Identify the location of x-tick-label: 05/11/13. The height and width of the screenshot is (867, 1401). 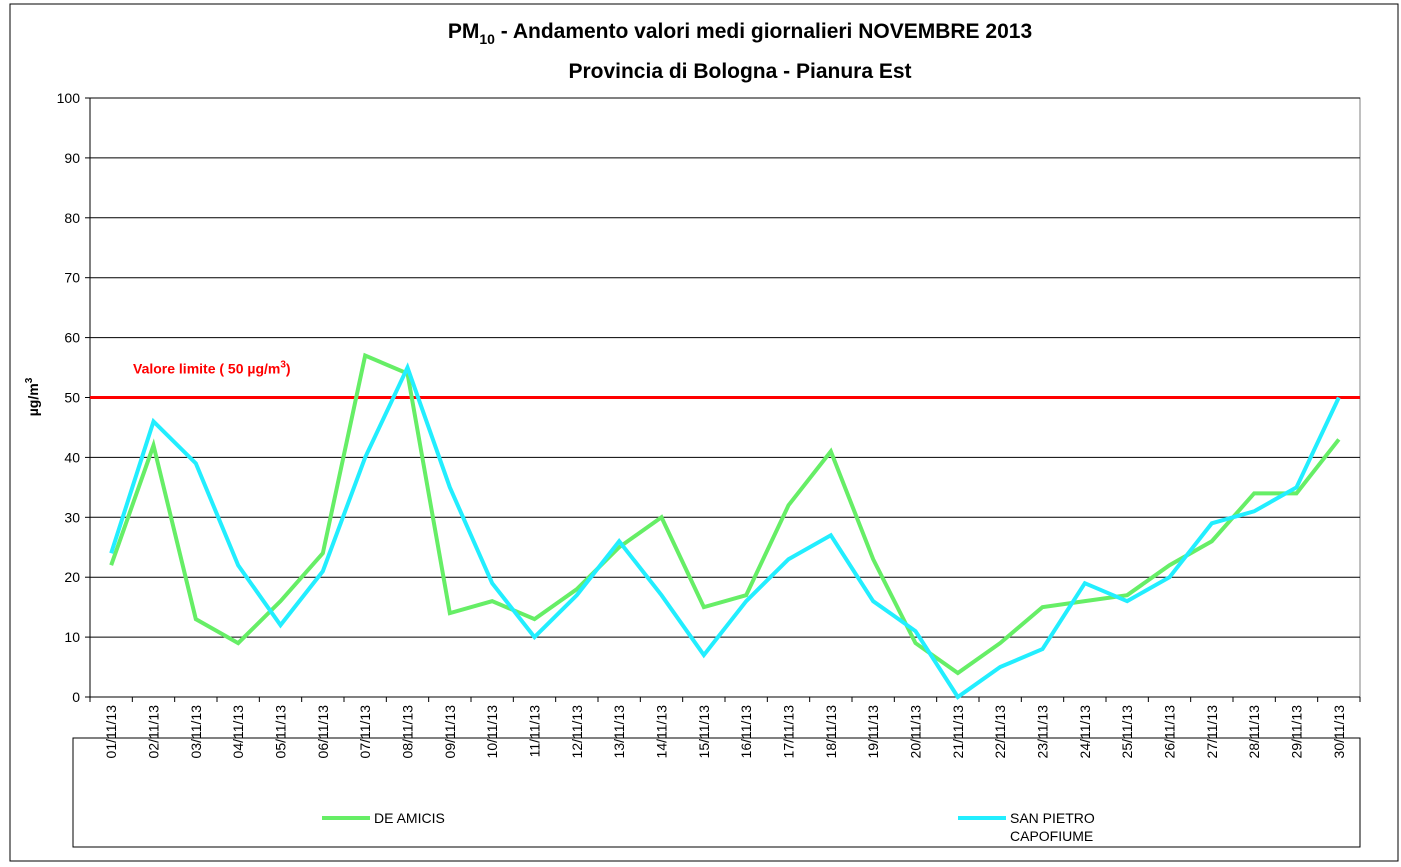
(281, 732).